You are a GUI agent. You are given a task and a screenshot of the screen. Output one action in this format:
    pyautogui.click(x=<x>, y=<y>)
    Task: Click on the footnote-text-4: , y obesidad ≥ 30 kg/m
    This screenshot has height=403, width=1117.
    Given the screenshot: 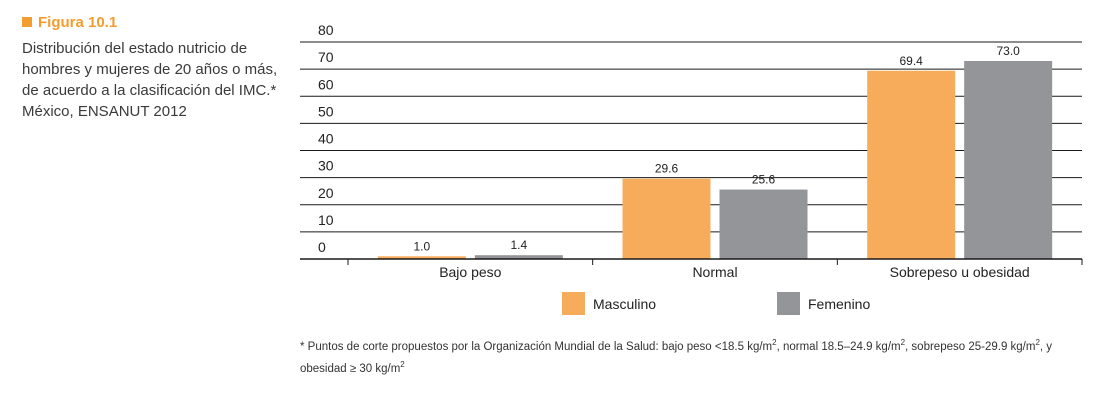 What is the action you would take?
    pyautogui.click(x=676, y=357)
    